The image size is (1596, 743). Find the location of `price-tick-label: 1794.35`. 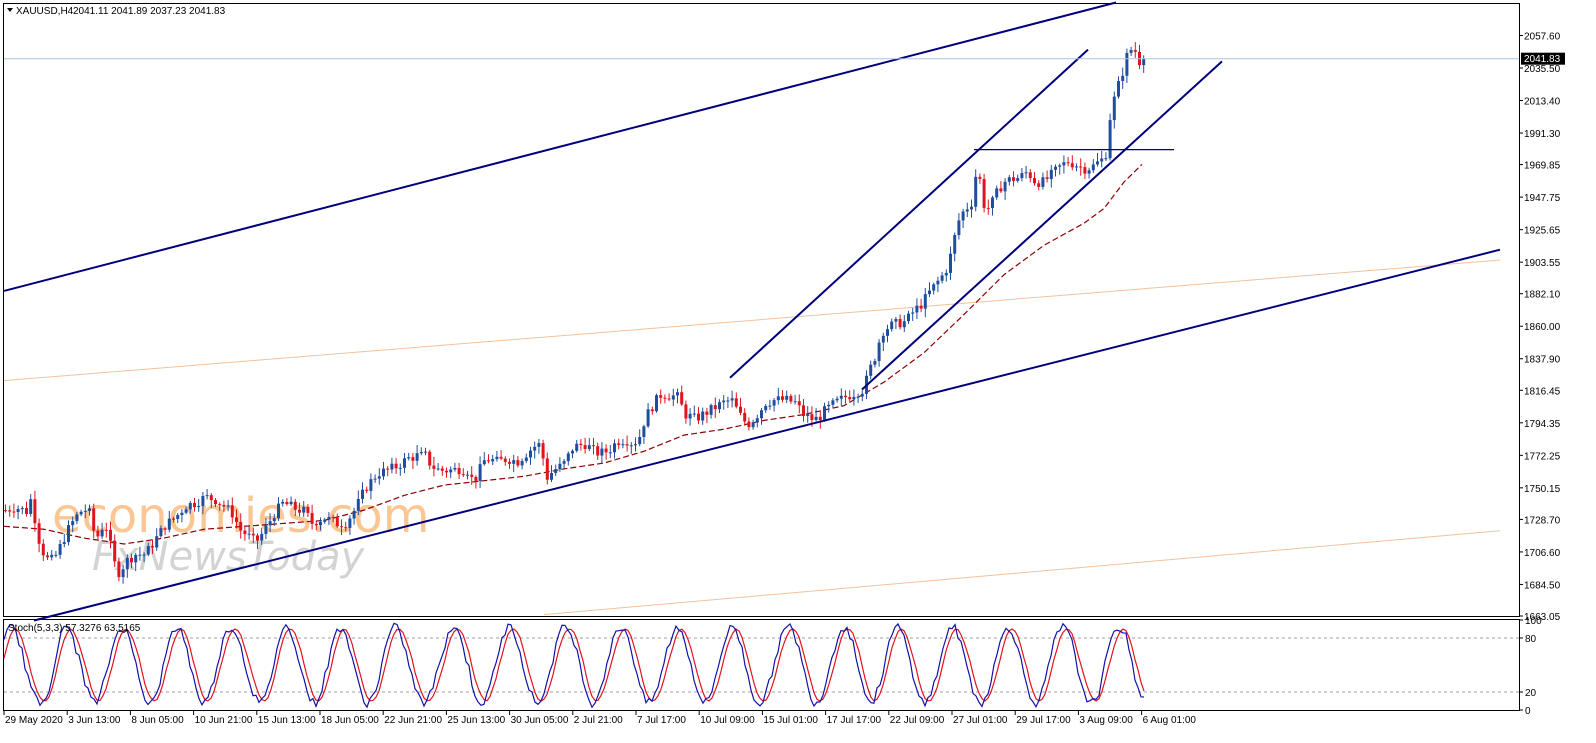

price-tick-label: 1794.35 is located at coordinates (1542, 424).